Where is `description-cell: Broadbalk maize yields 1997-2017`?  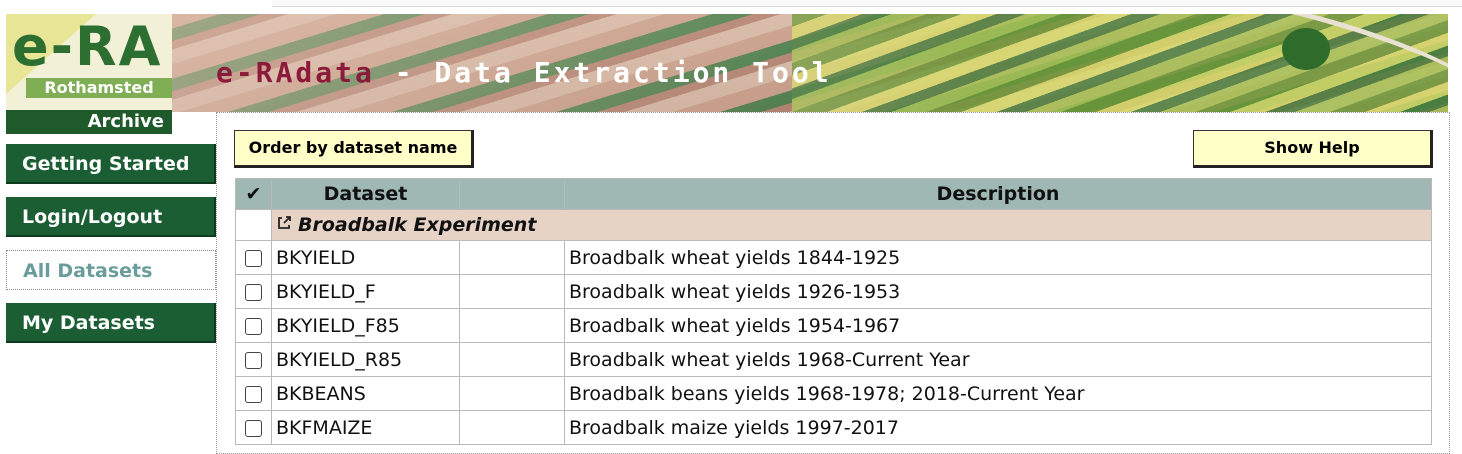 description-cell: Broadbalk maize yields 1997-2017 is located at coordinates (998, 427).